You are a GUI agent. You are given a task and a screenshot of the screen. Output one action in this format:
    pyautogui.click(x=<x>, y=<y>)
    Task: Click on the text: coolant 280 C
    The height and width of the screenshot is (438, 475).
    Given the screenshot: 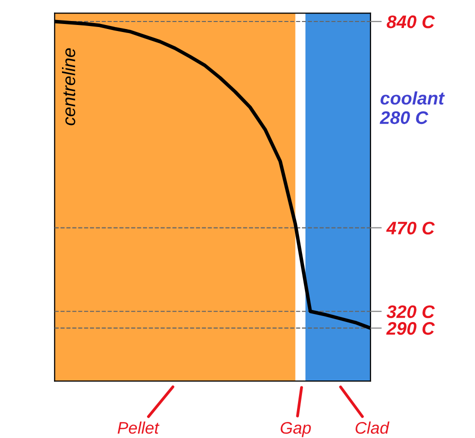 What is the action you would take?
    pyautogui.click(x=412, y=107)
    